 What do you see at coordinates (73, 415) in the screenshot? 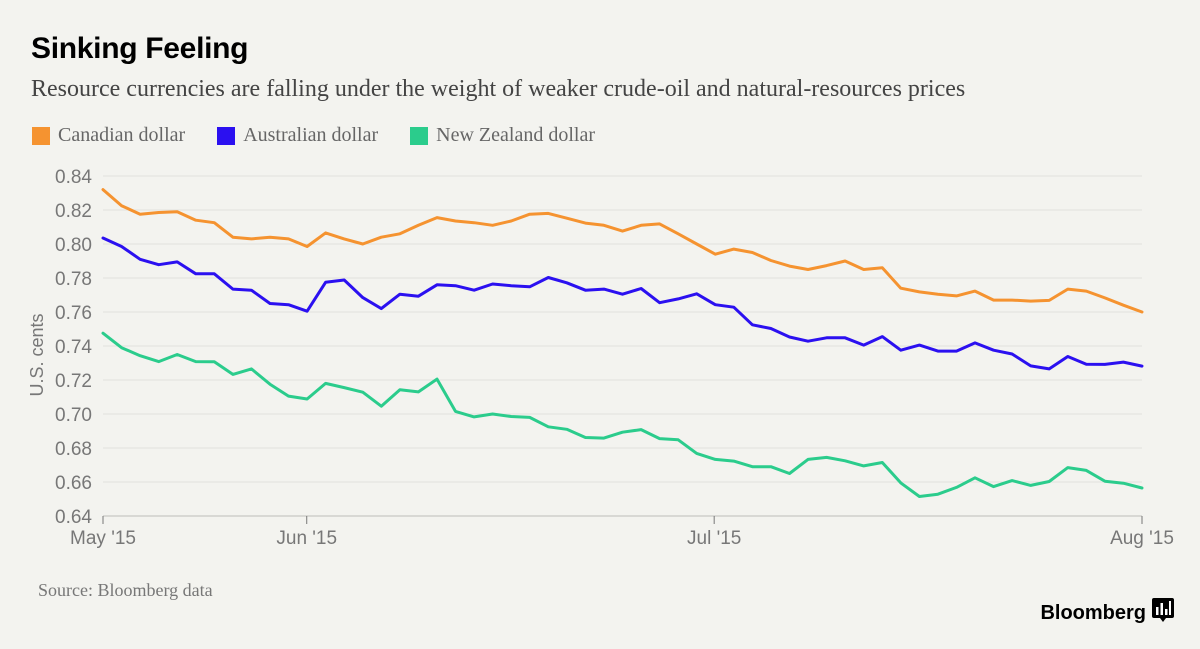
I see `y-tick-label: 0.70` at bounding box center [73, 415].